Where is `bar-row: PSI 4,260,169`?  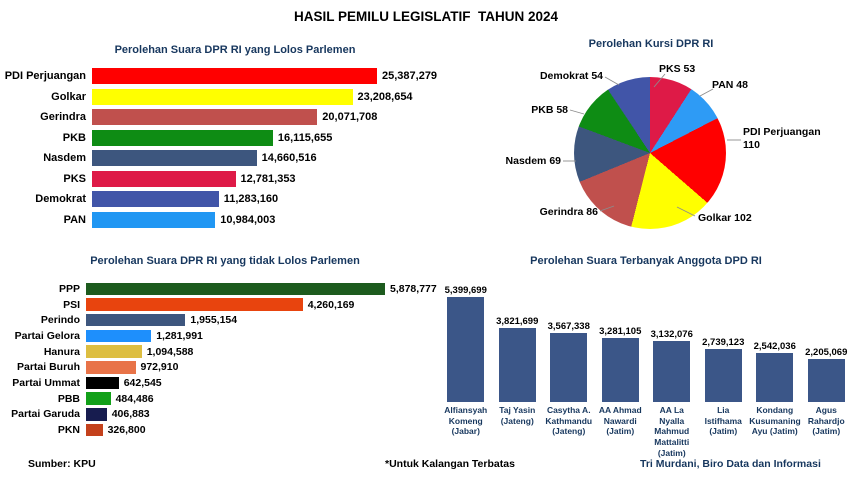 bar-row: PSI 4,260,169 is located at coordinates (230, 305).